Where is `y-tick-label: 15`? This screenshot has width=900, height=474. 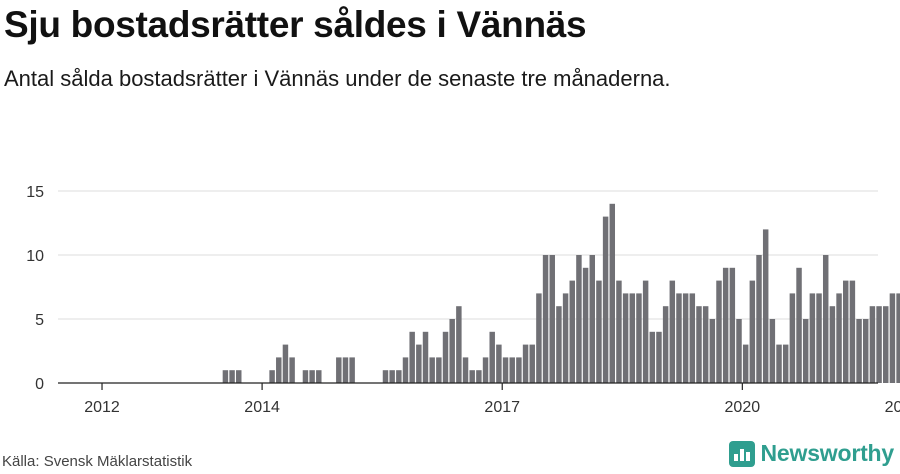 y-tick-label: 15 is located at coordinates (35, 192).